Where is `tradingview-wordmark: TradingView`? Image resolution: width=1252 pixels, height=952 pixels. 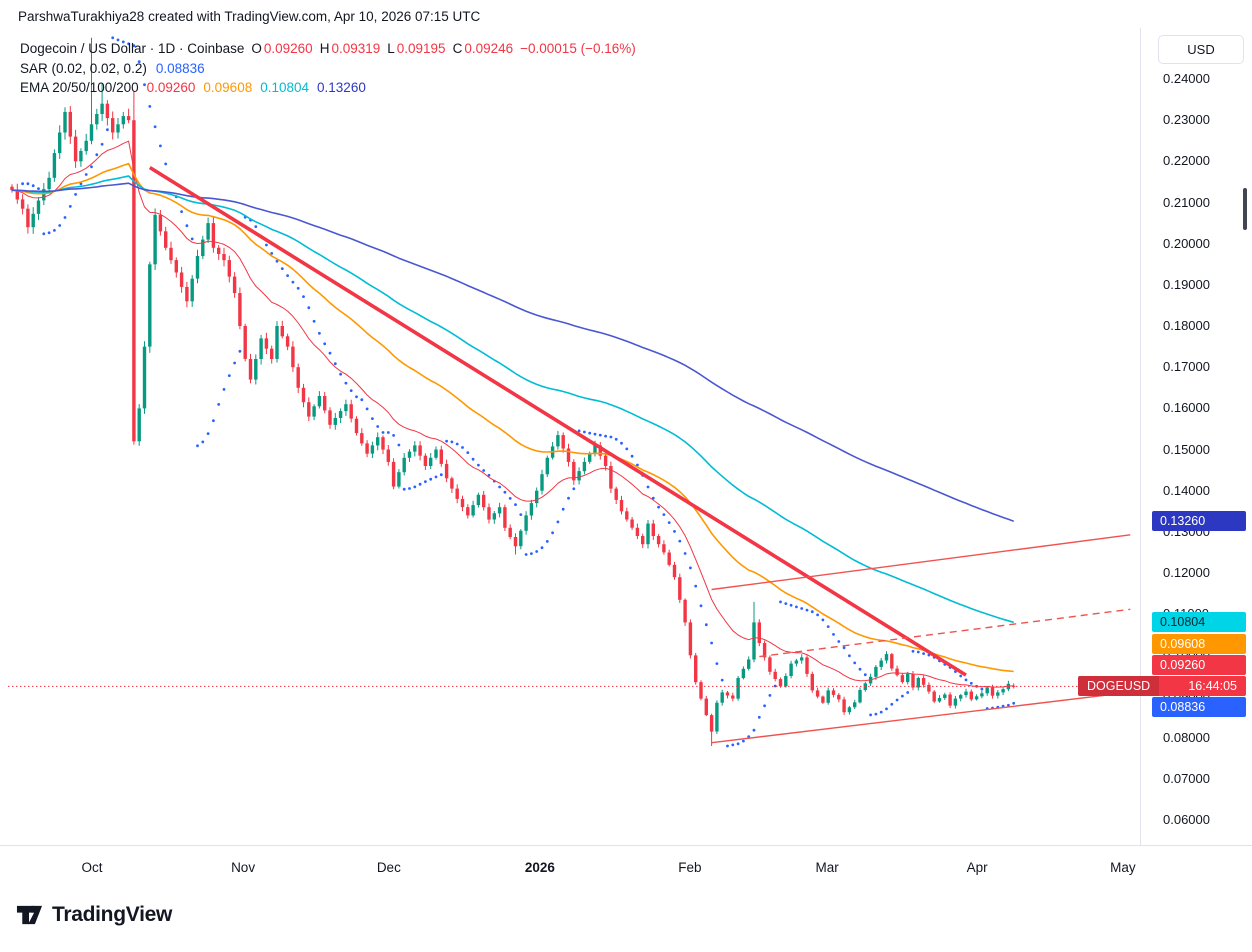
tradingview-wordmark: TradingView is located at coordinates (112, 914).